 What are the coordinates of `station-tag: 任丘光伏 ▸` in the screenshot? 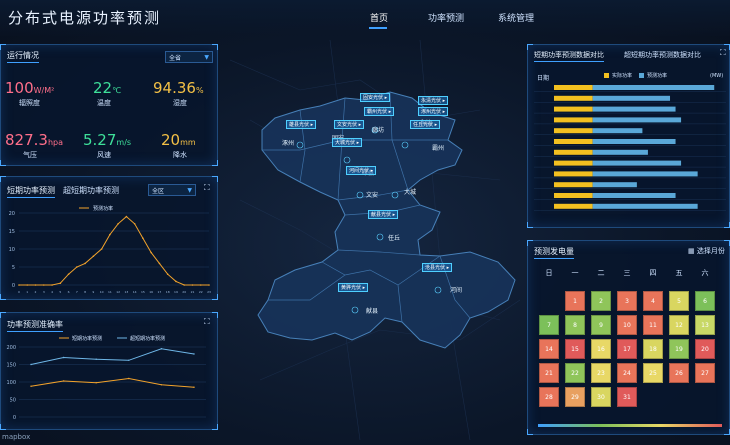 It's located at (425, 124).